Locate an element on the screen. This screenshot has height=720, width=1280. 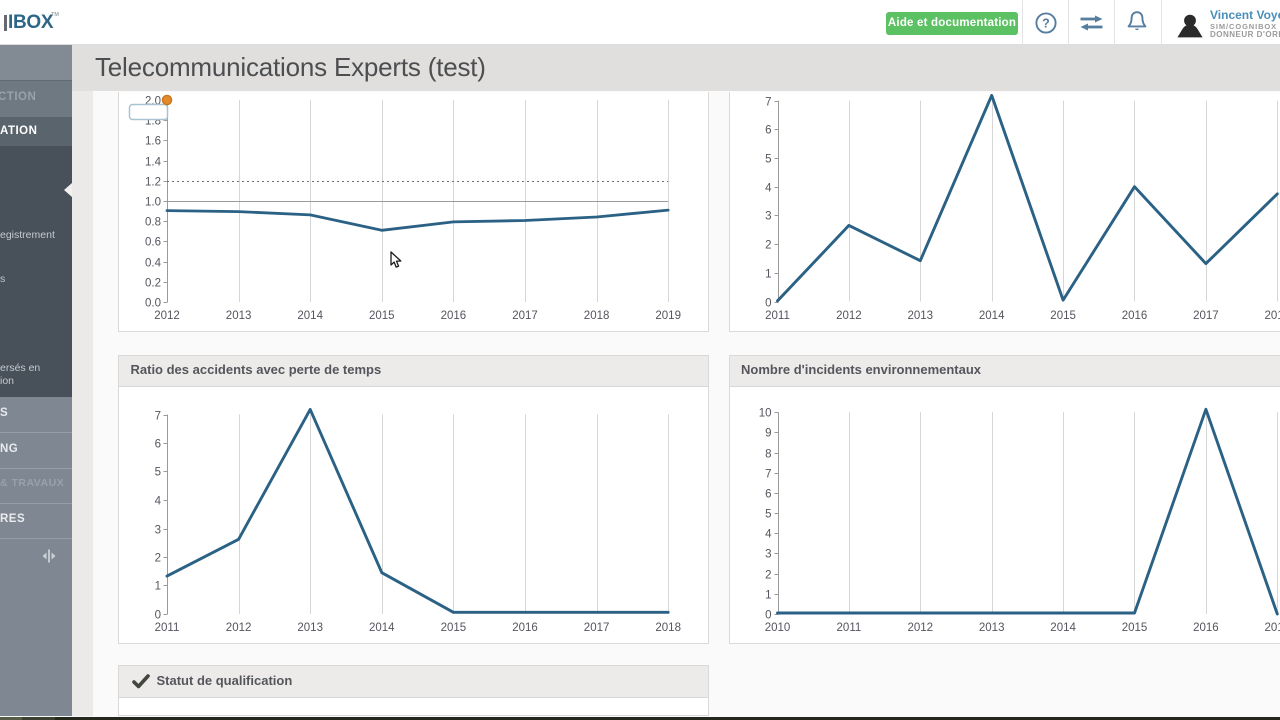
svg-text: 1.0 is located at coordinates (153, 203).